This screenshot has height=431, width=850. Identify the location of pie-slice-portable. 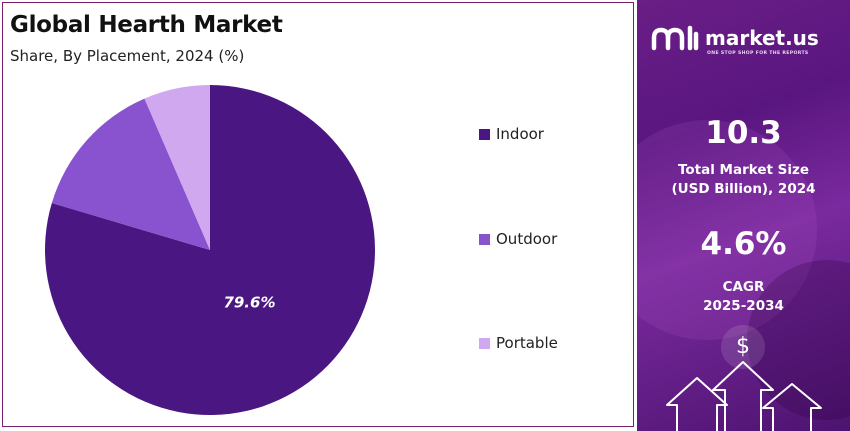
(177, 167).